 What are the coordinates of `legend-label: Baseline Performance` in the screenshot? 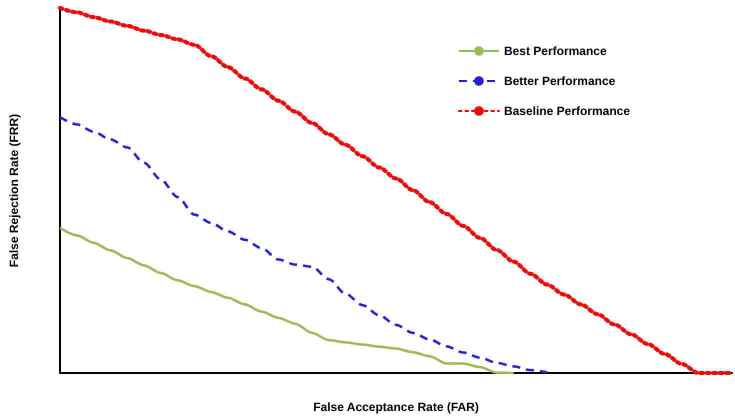 It's located at (567, 111).